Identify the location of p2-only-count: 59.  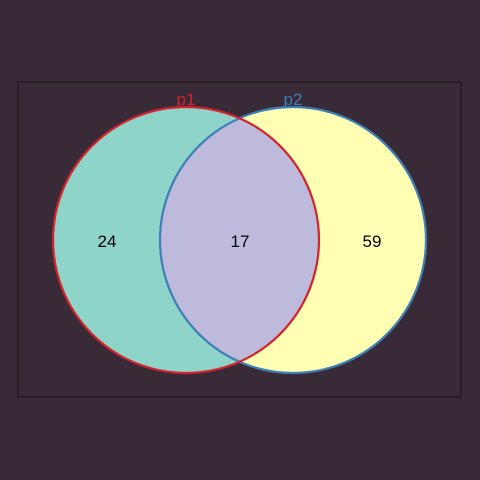
(372, 241).